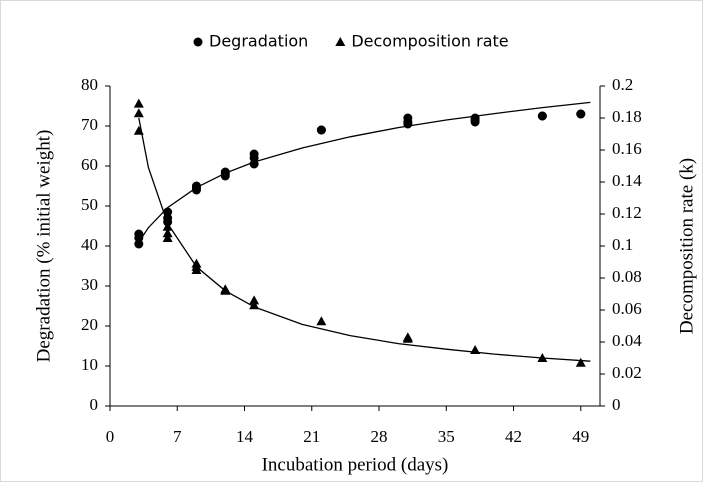 The width and height of the screenshot is (705, 482). Describe the element at coordinates (258, 41) in the screenshot. I see `legend-label: Degradation` at that location.